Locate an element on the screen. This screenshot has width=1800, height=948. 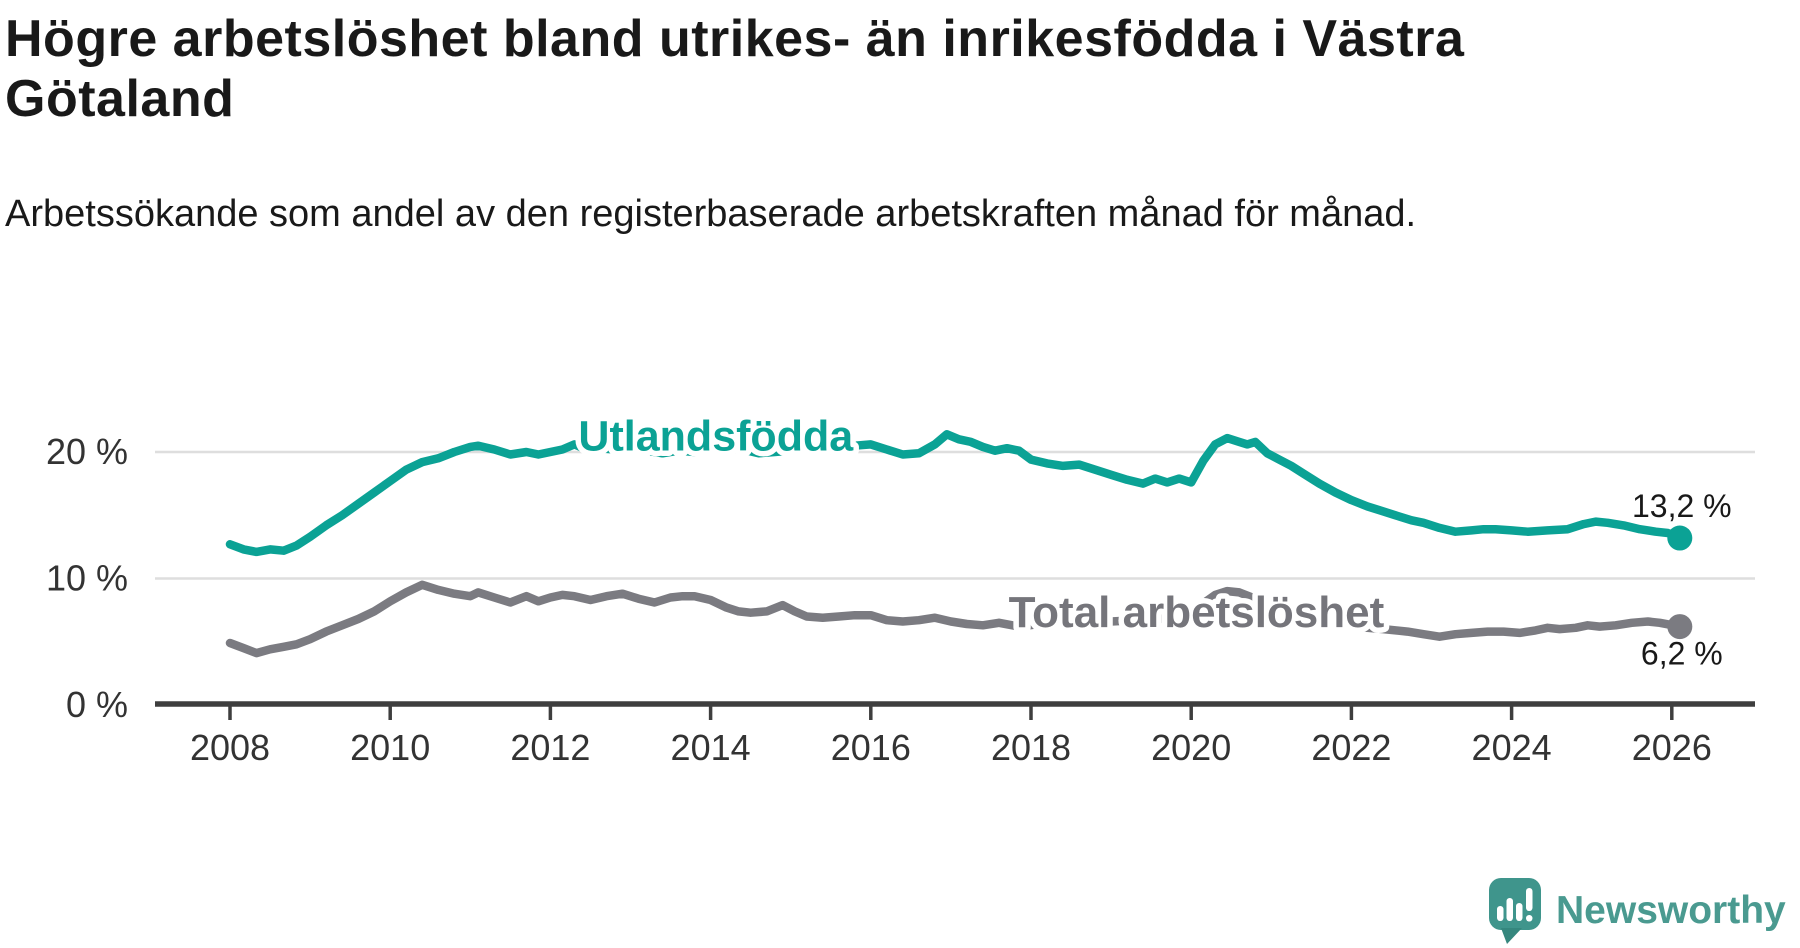
y-tick-label: 0 % is located at coordinates (97, 704).